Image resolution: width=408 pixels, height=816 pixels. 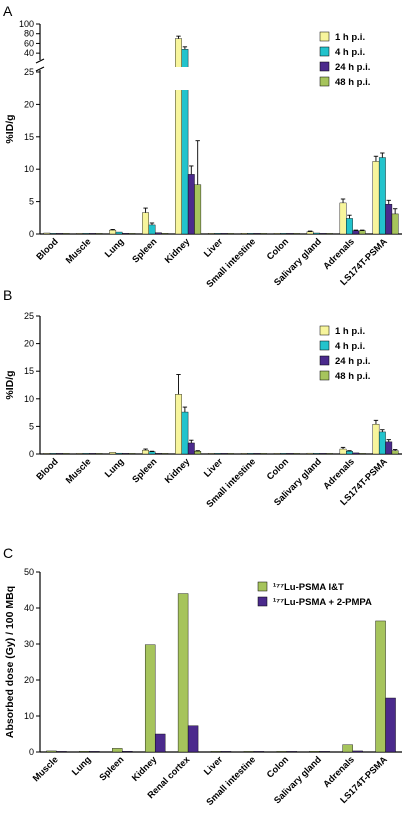 I want to click on legend-label: 48 h p.i., so click(x=352, y=376).